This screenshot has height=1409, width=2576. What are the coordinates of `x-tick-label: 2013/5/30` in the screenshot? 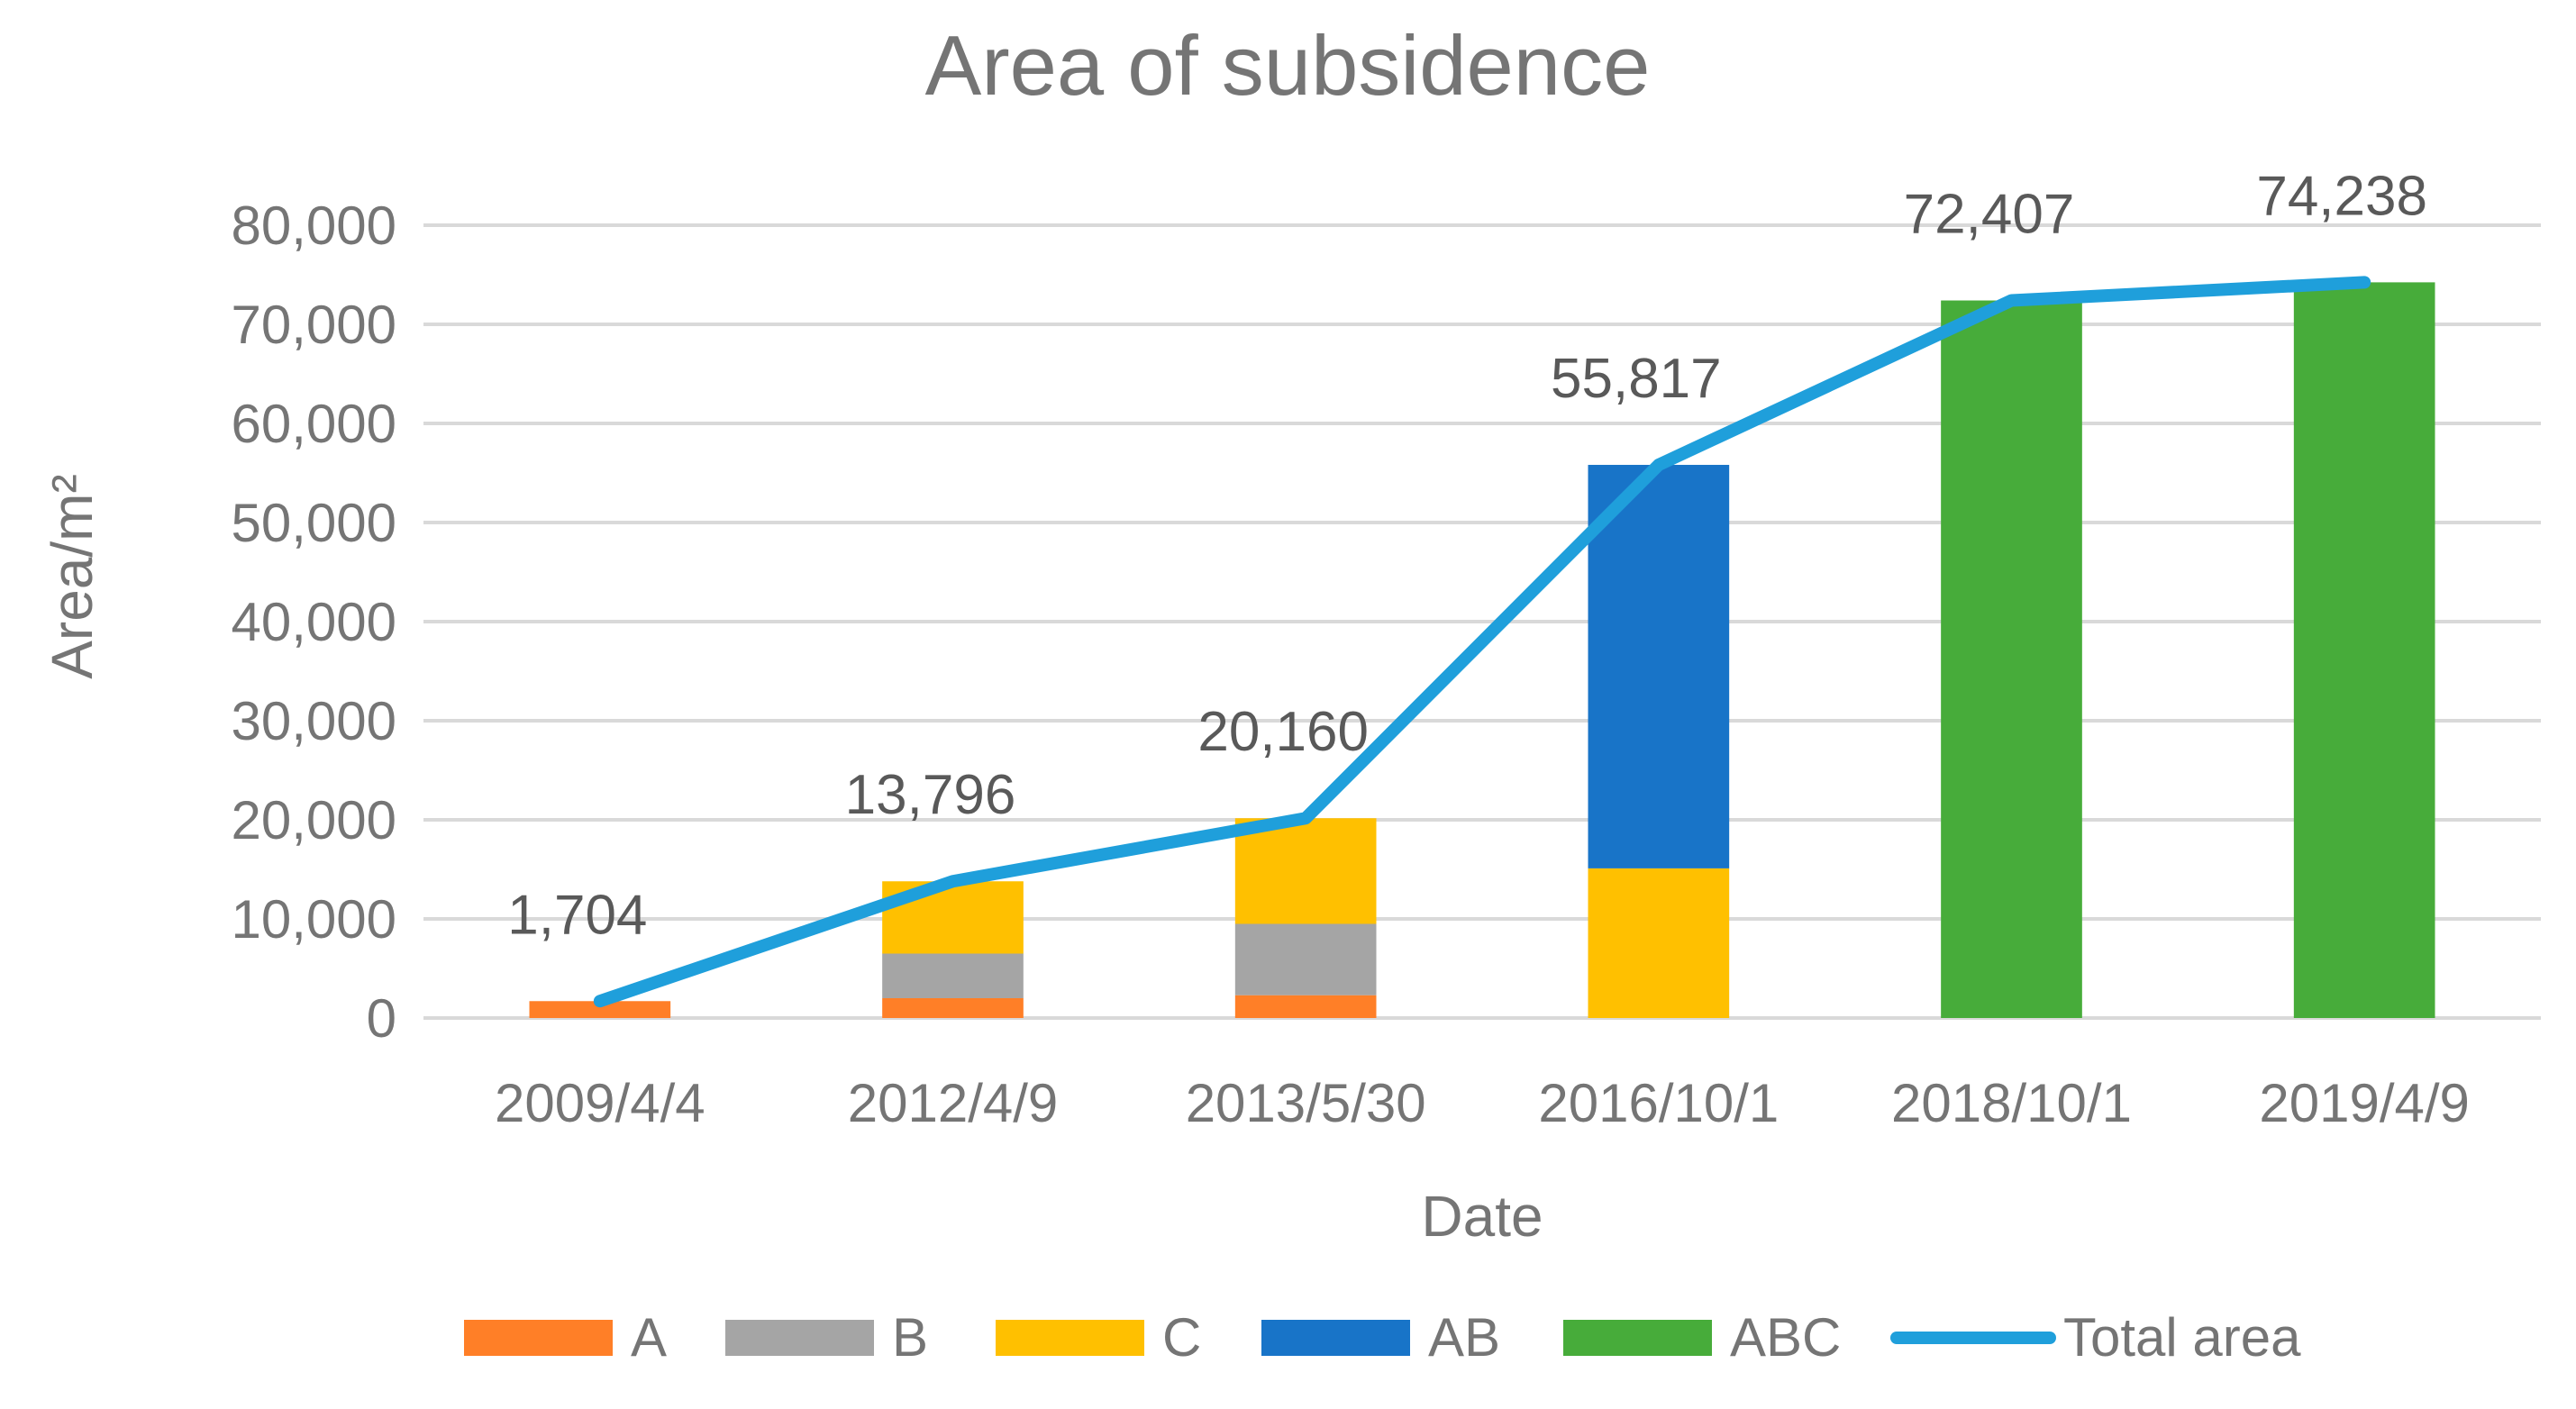 It's located at (1306, 1103).